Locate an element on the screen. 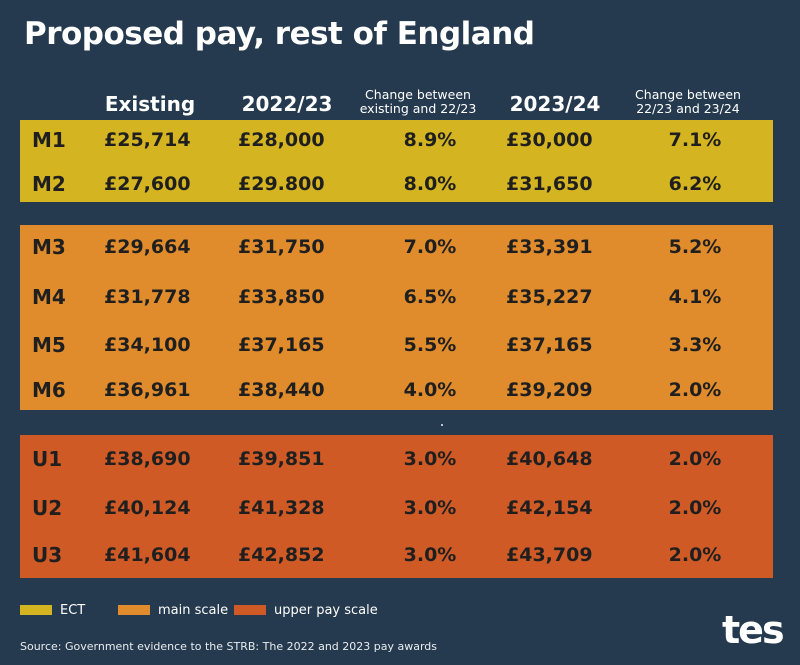  cell-change1: 4.0% is located at coordinates (430, 390).